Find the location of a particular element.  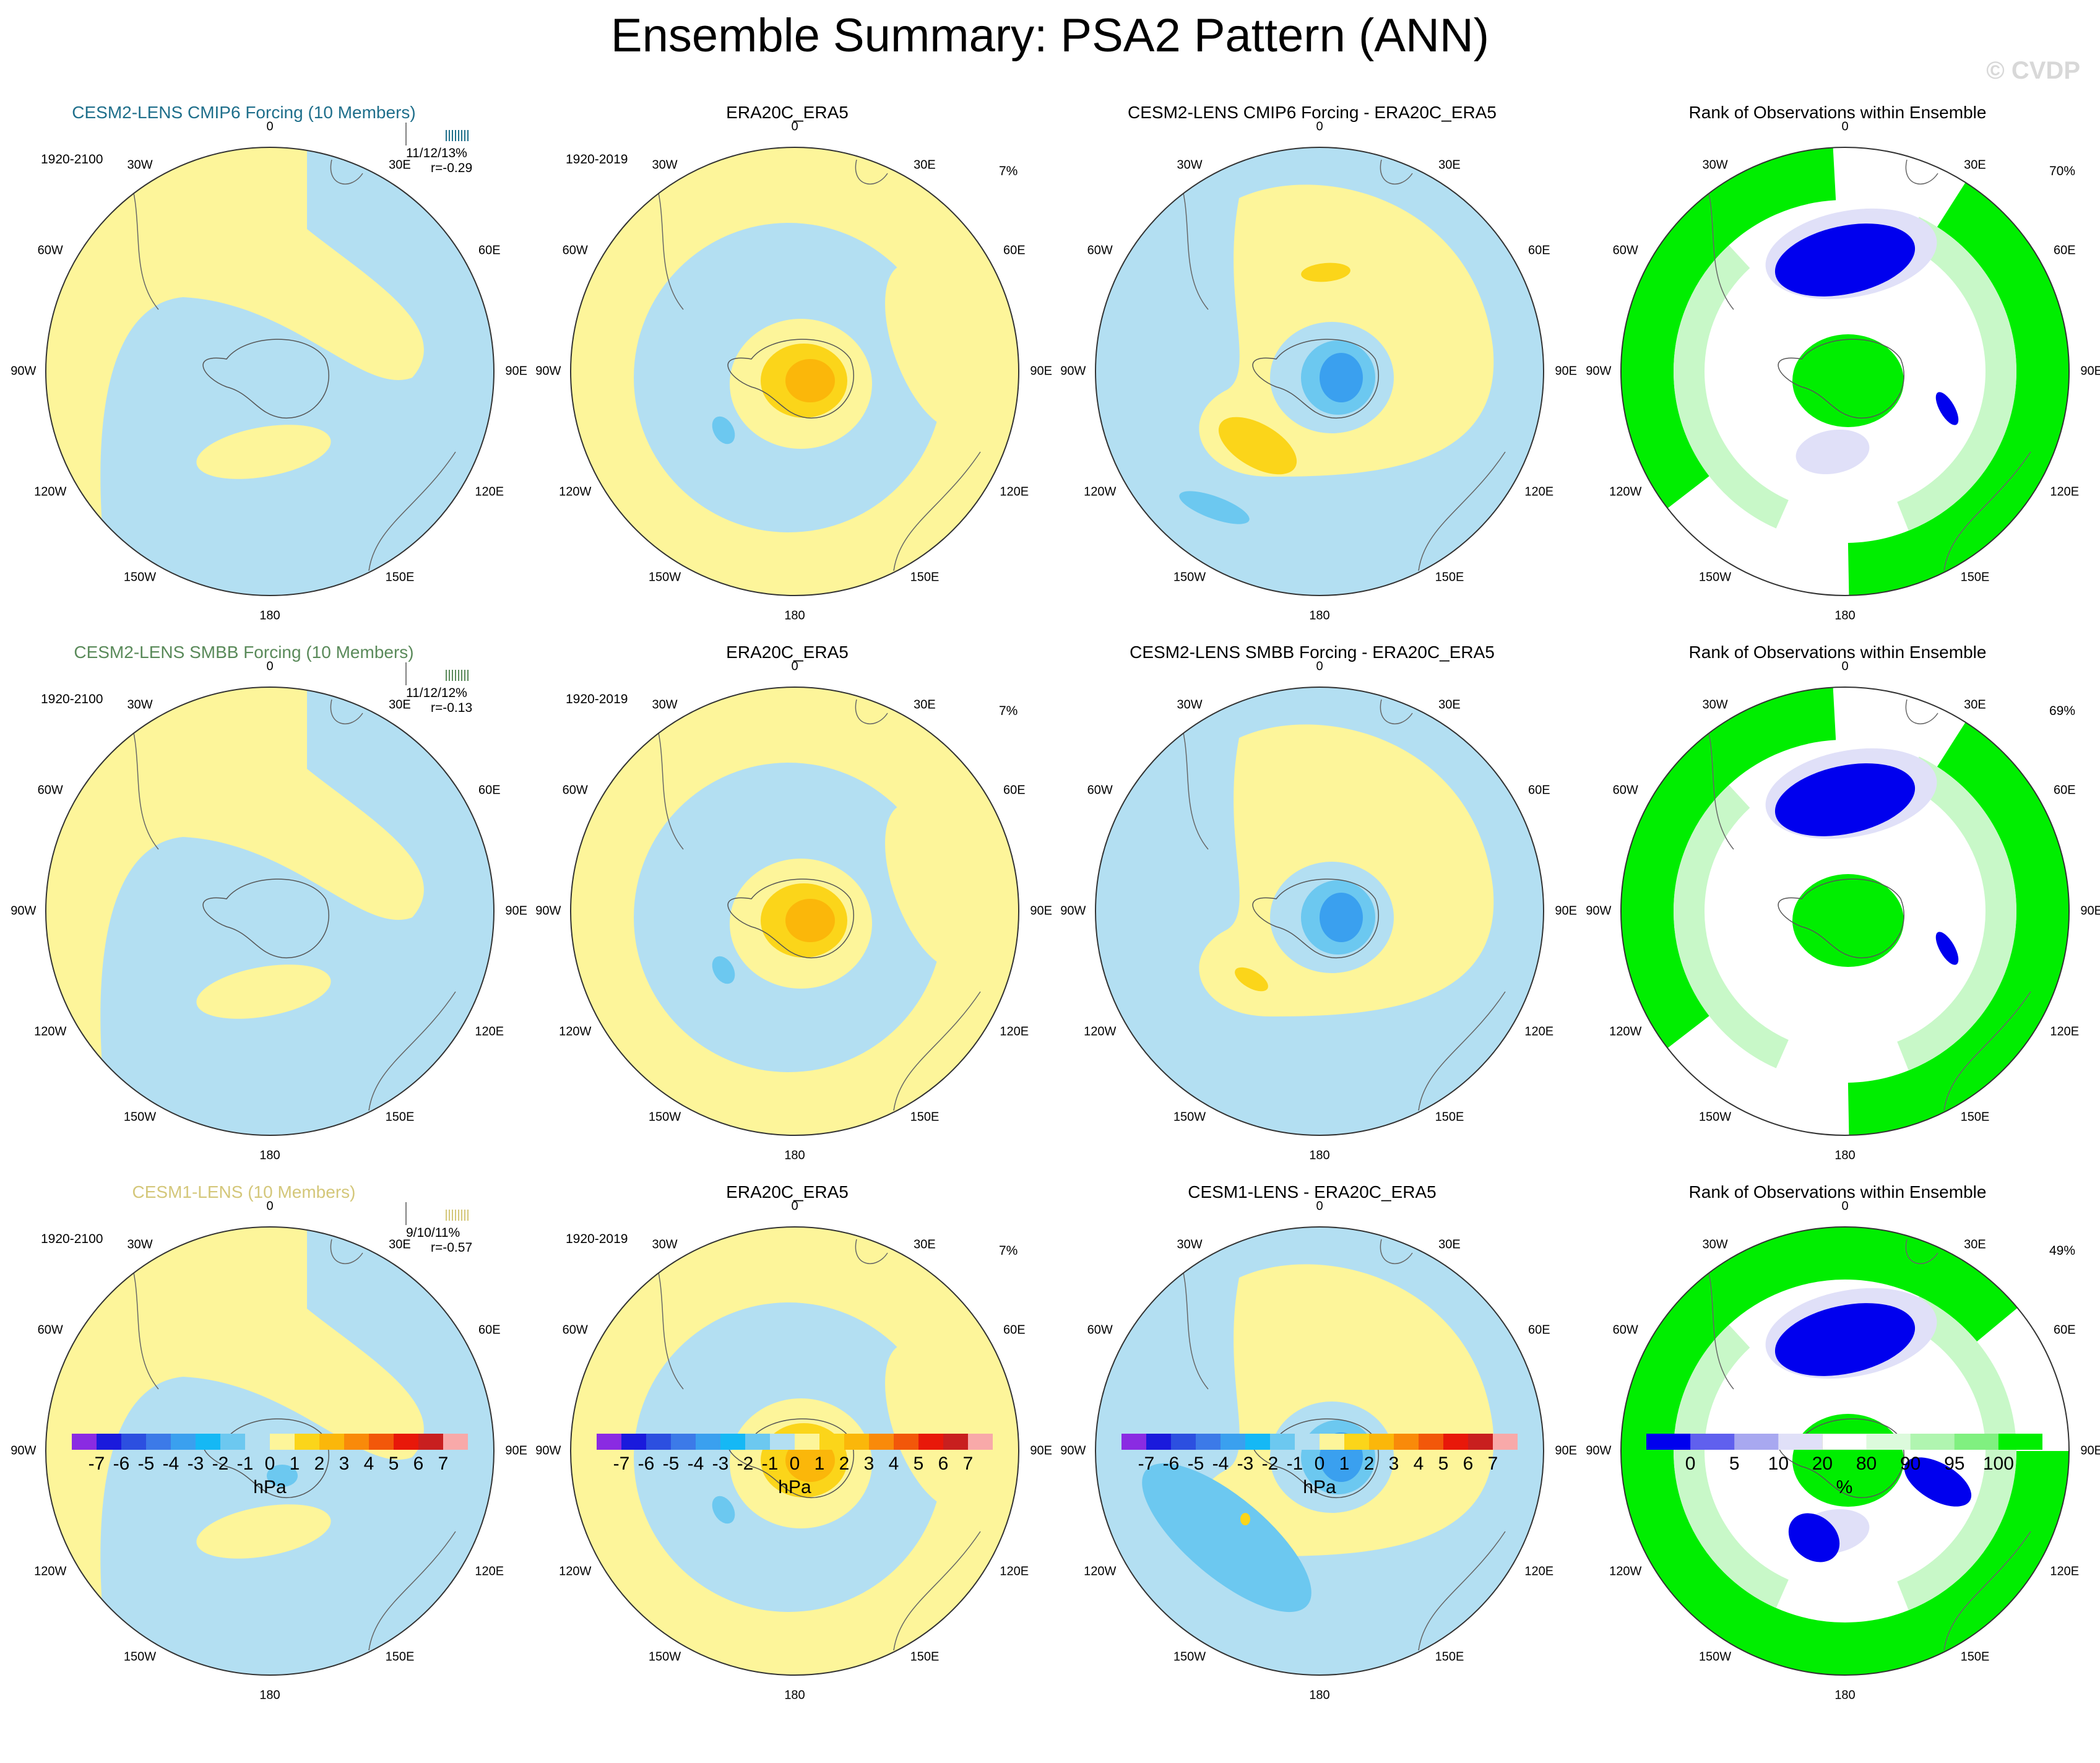

panel-title: CESM2-LENS CMIP6 Forcing - ERA20C_ERA5 is located at coordinates (1312, 112).